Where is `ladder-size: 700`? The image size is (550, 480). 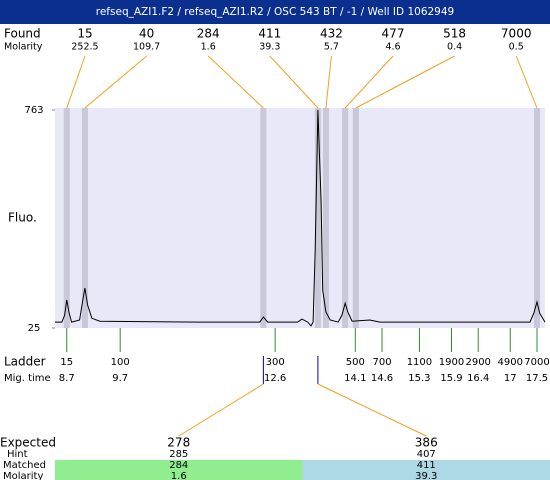 ladder-size: 700 is located at coordinates (381, 362).